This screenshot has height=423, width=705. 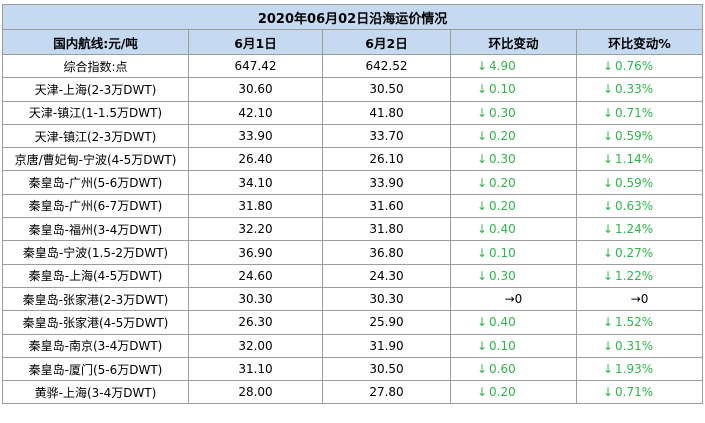 What do you see at coordinates (95, 159) in the screenshot?
I see `route-cell: 京唐/曹妃甸-宁波(4-5万DWT)` at bounding box center [95, 159].